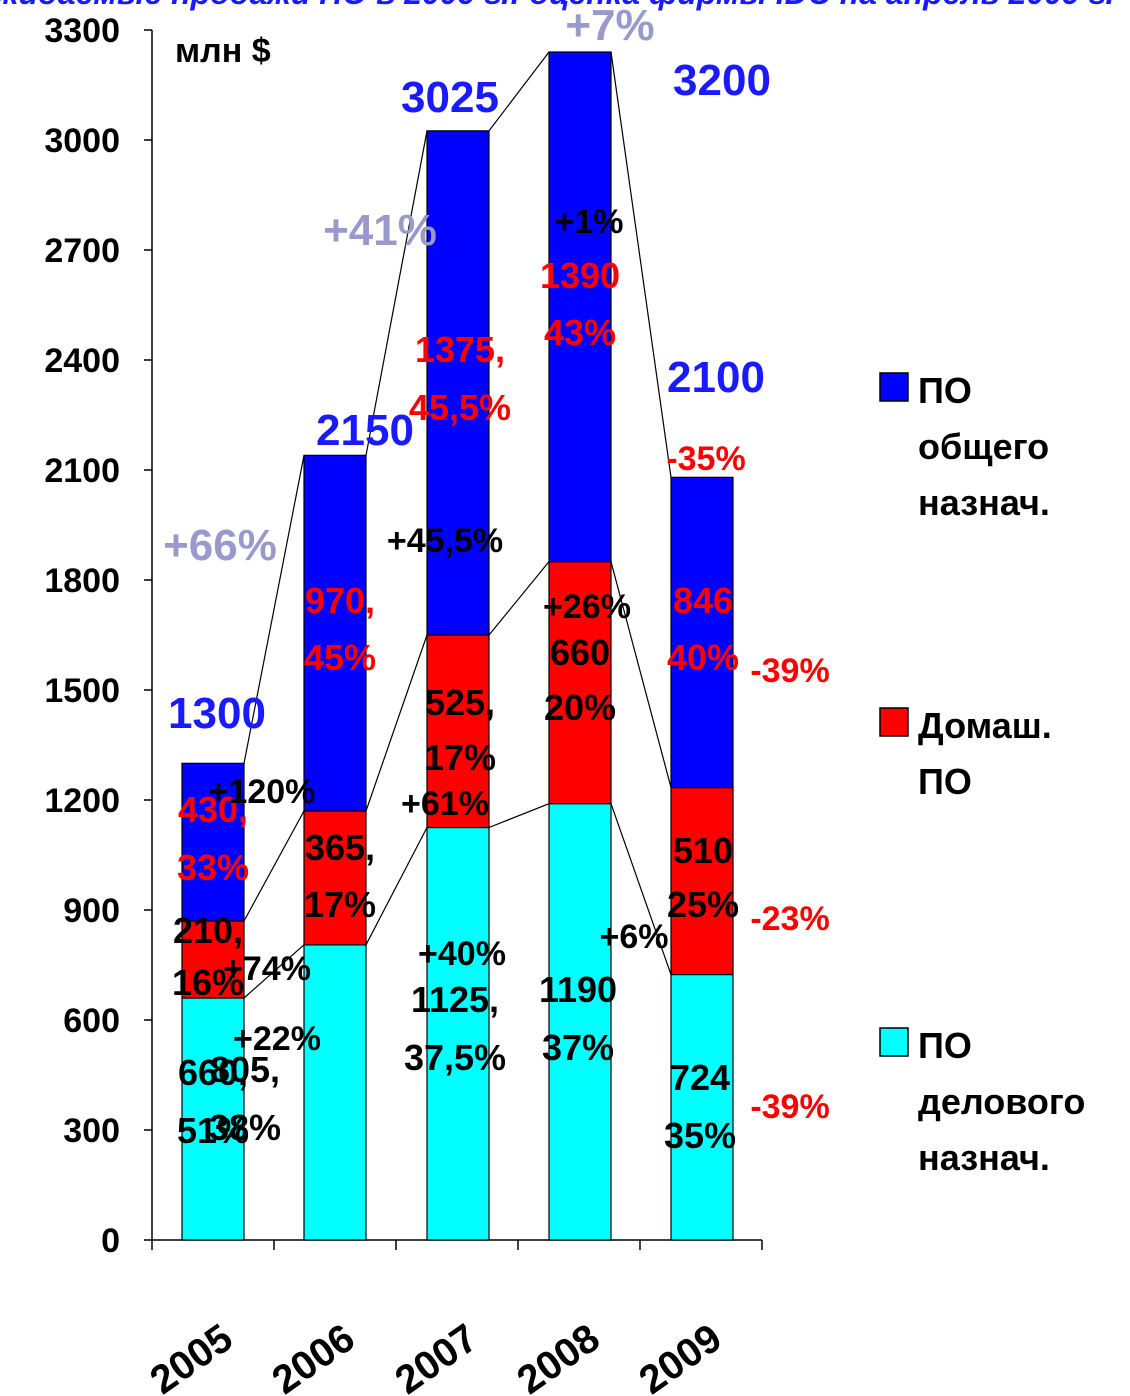 This screenshot has height=1396, width=1130. What do you see at coordinates (984, 446) in the screenshot?
I see `legend-label: ПО общего назнач.` at bounding box center [984, 446].